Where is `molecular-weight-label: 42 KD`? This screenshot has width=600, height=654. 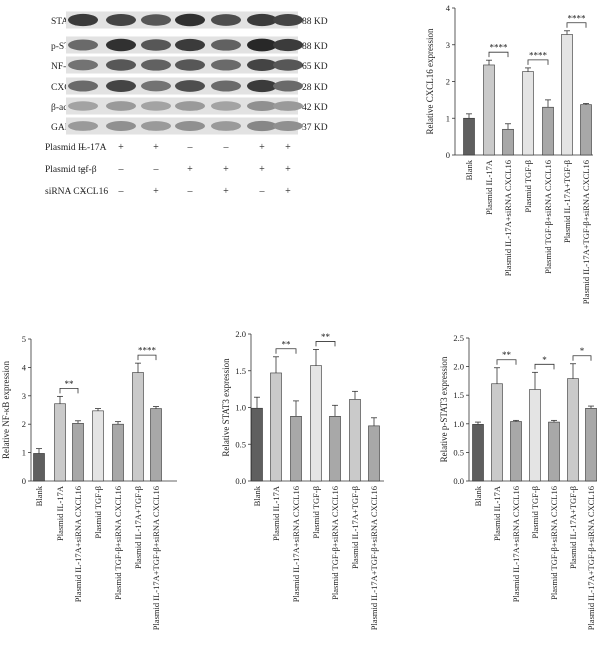 molecular-weight-label: 42 KD is located at coordinates (315, 108).